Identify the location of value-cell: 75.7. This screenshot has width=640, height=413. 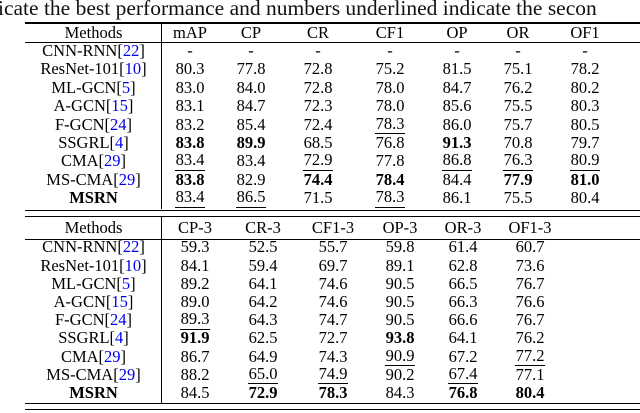
(518, 125).